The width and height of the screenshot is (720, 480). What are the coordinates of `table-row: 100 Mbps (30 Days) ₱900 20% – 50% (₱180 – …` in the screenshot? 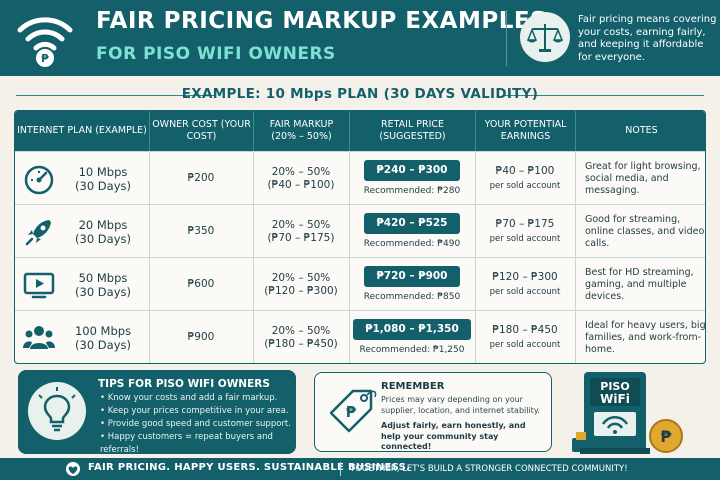 It's located at (360, 336).